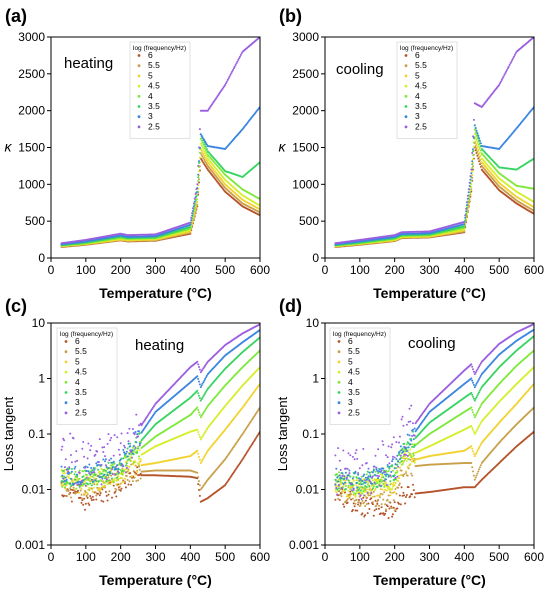 Image resolution: width=550 pixels, height=593 pixels. I want to click on series-2.5, so click(434, 141).